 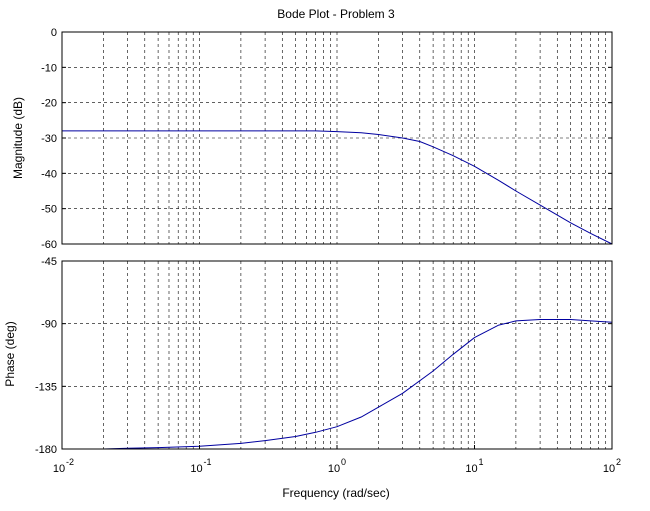 What do you see at coordinates (49, 139) in the screenshot?
I see `y-tick-label: -30` at bounding box center [49, 139].